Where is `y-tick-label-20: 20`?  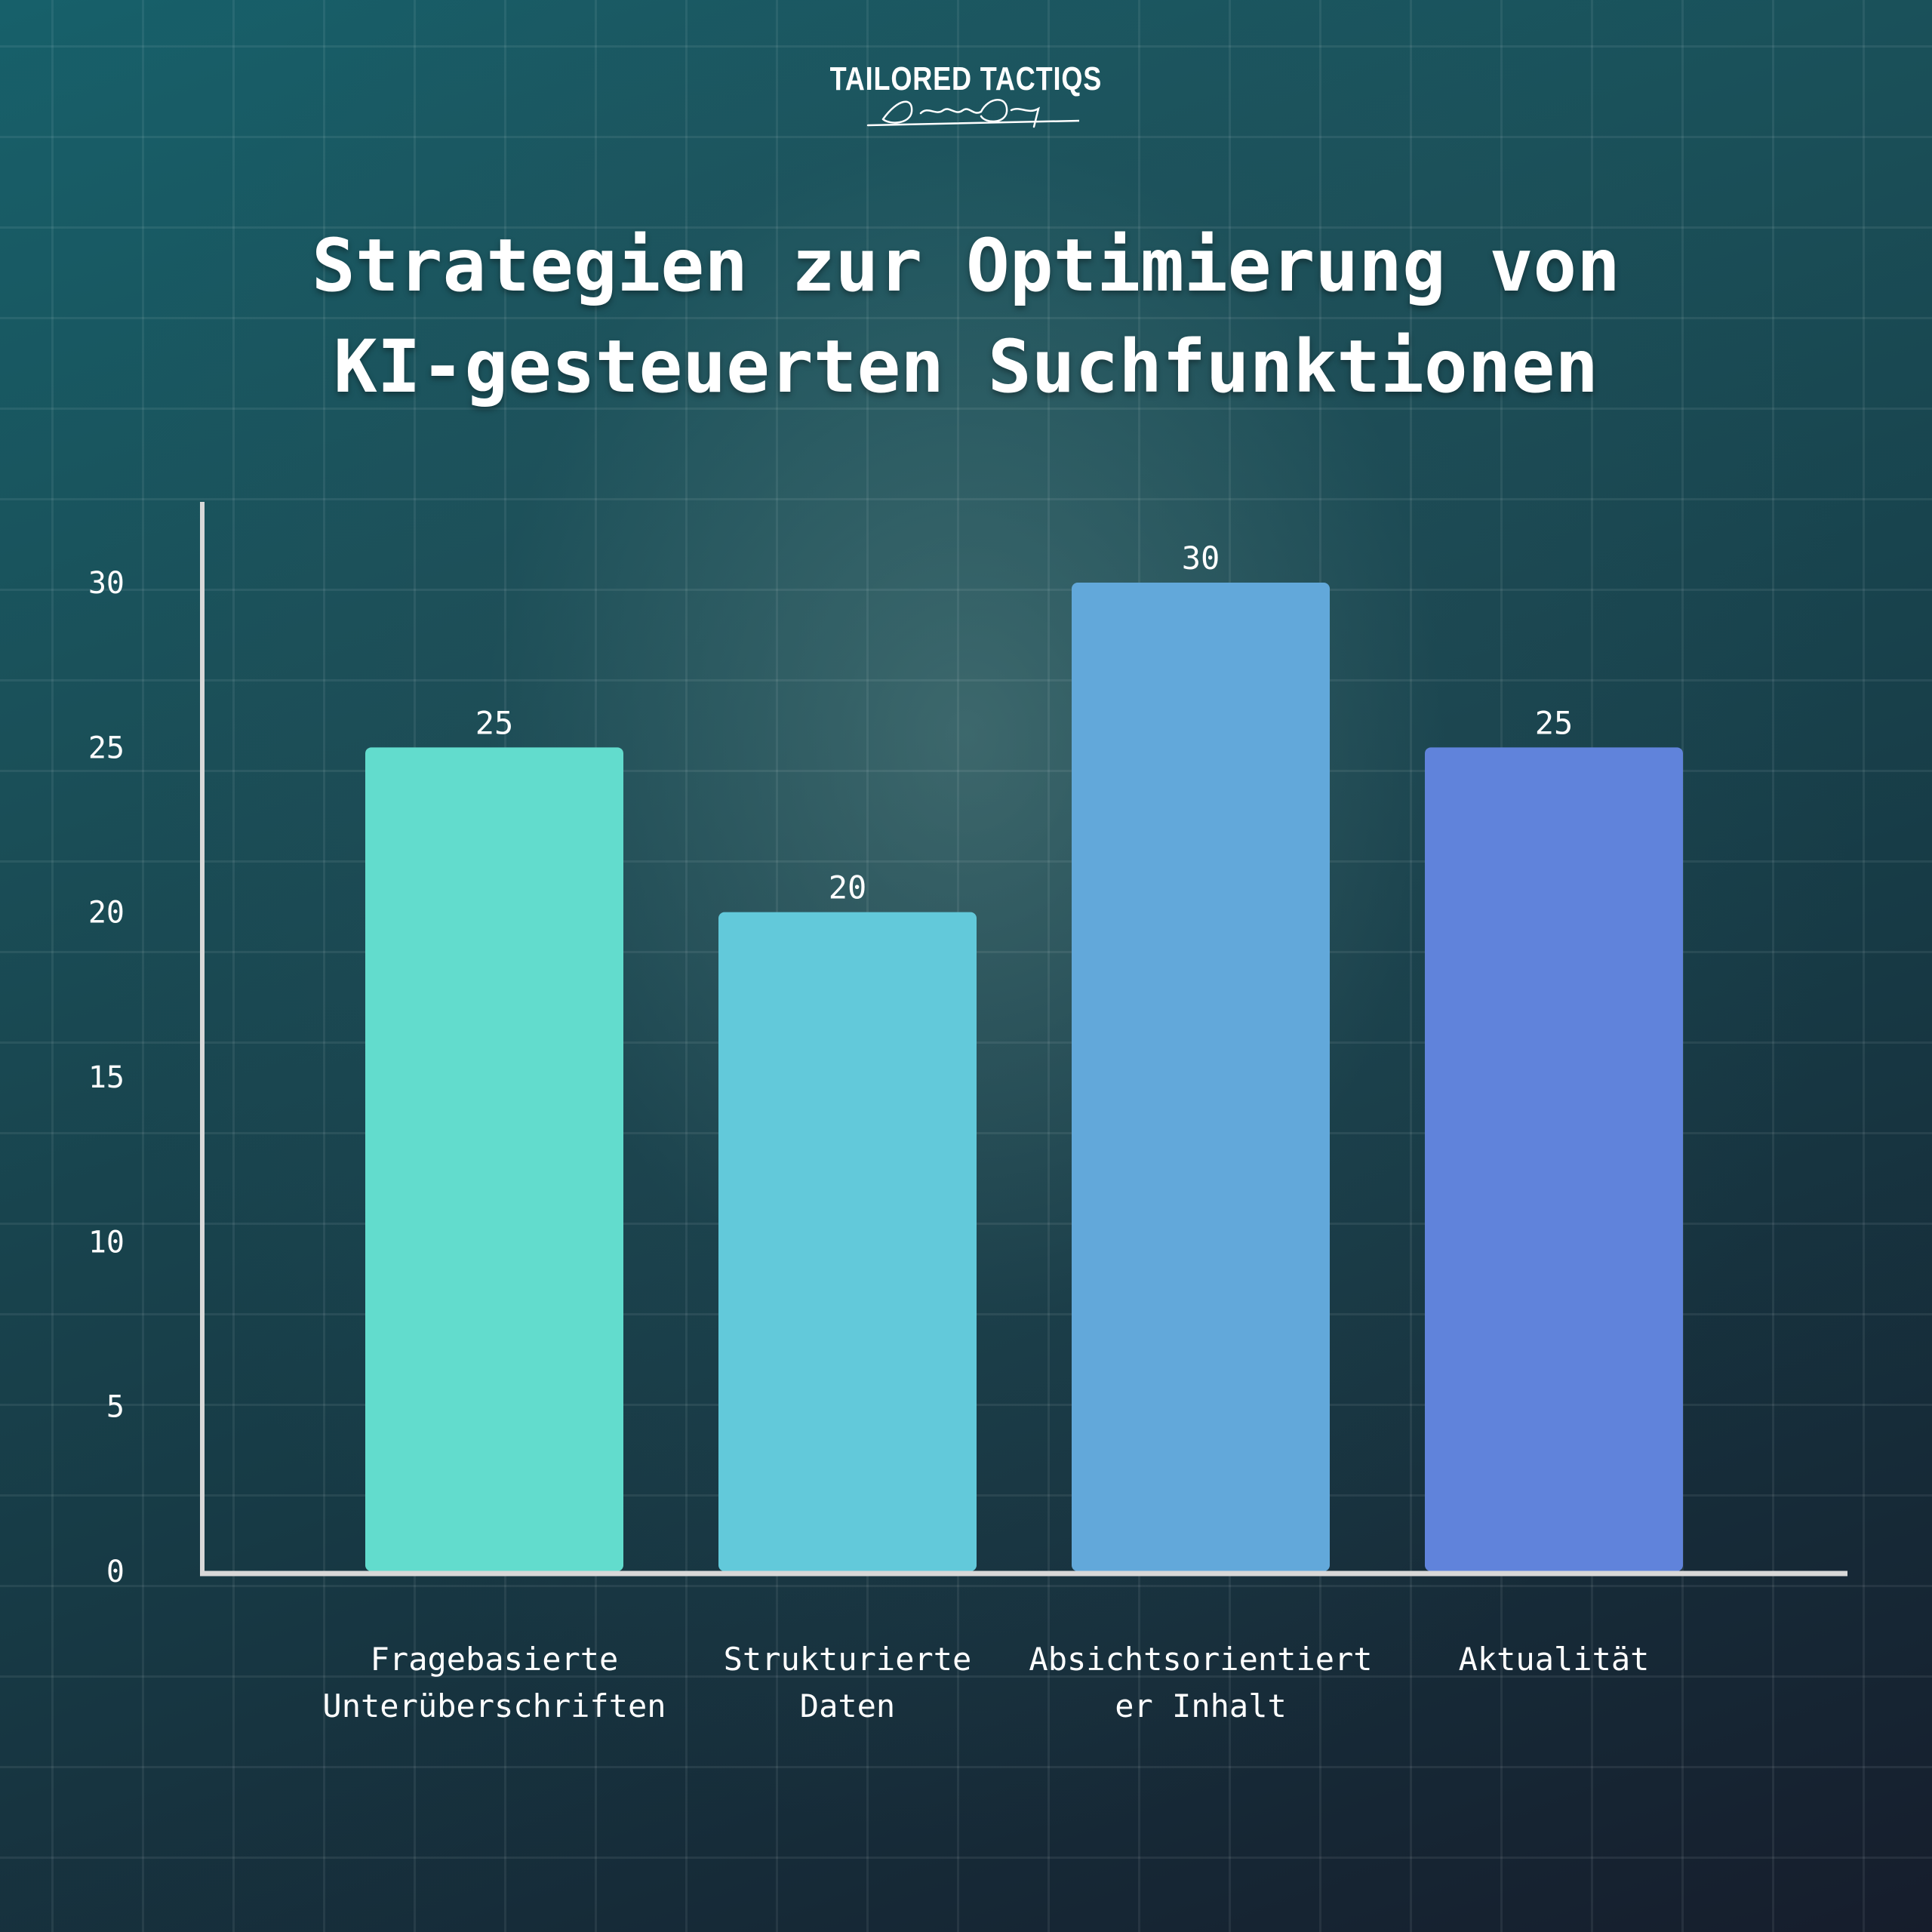
y-tick-label-20: 20 is located at coordinates (106, 913).